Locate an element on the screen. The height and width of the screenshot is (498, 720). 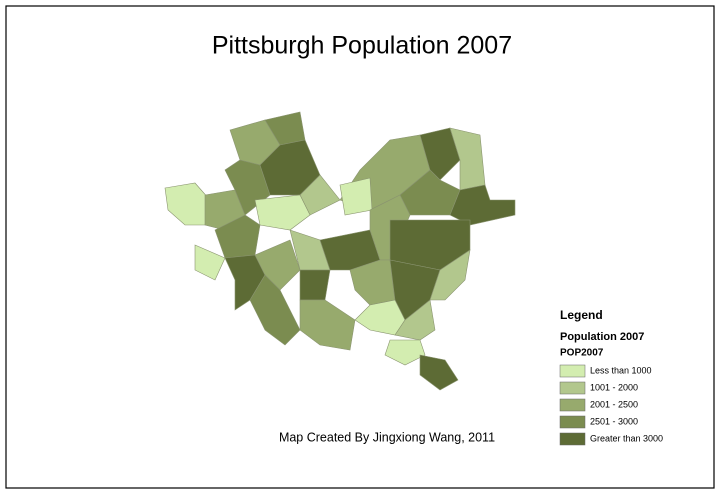
legend-label: 1001 - 2000 is located at coordinates (614, 387).